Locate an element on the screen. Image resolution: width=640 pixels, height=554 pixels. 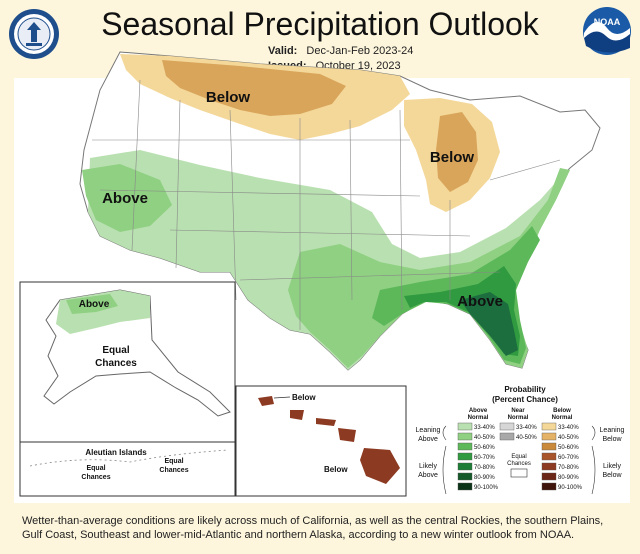
legend-likely-below-2: Below is located at coordinates (612, 475).